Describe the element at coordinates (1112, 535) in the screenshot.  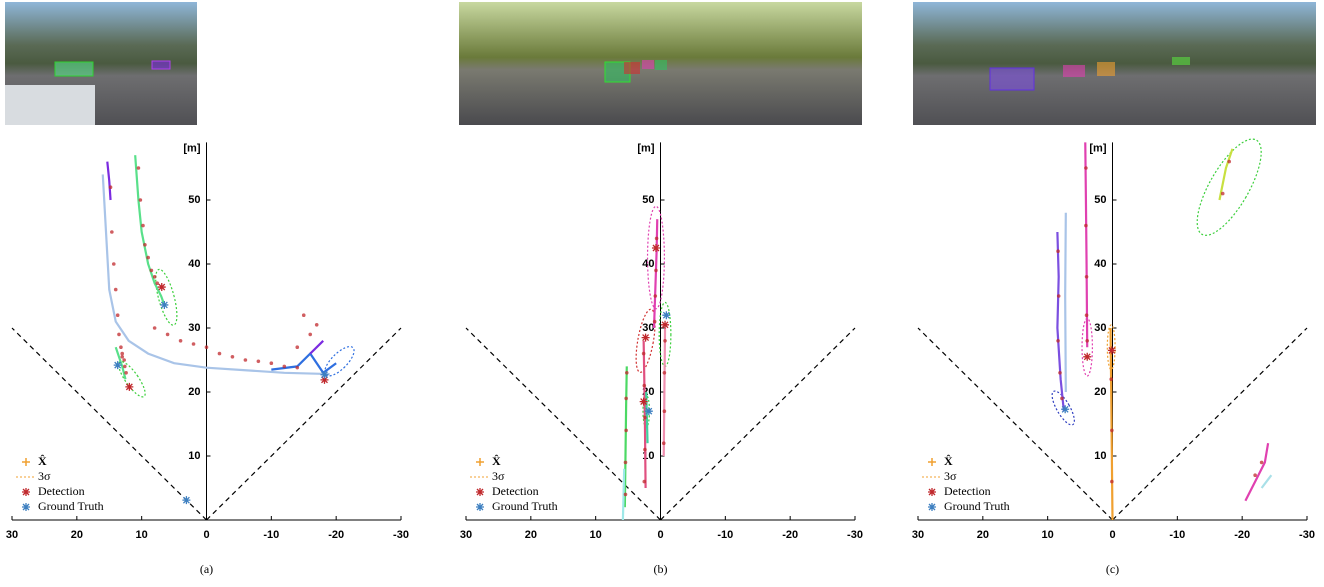
I see `x-tick-label: 0` at that location.